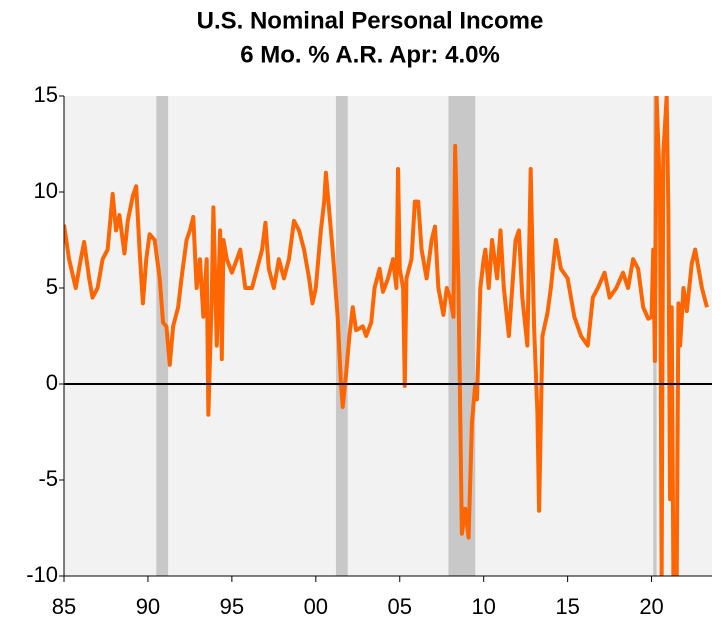 The height and width of the screenshot is (637, 721). I want to click on x-tick-label: 00, so click(316, 606).